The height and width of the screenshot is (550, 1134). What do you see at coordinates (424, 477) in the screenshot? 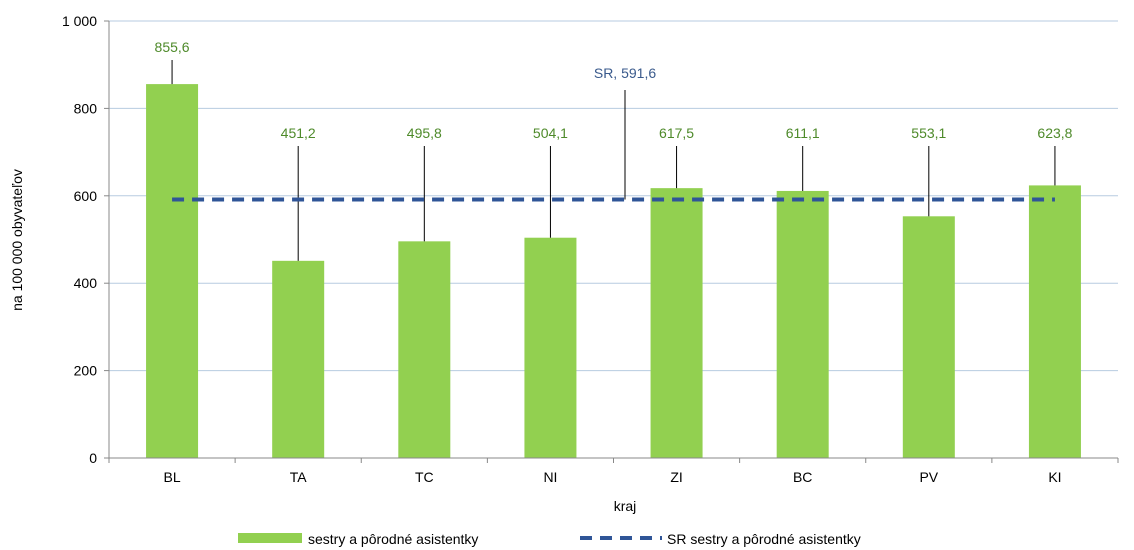
I see `x-tick-label: TC` at bounding box center [424, 477].